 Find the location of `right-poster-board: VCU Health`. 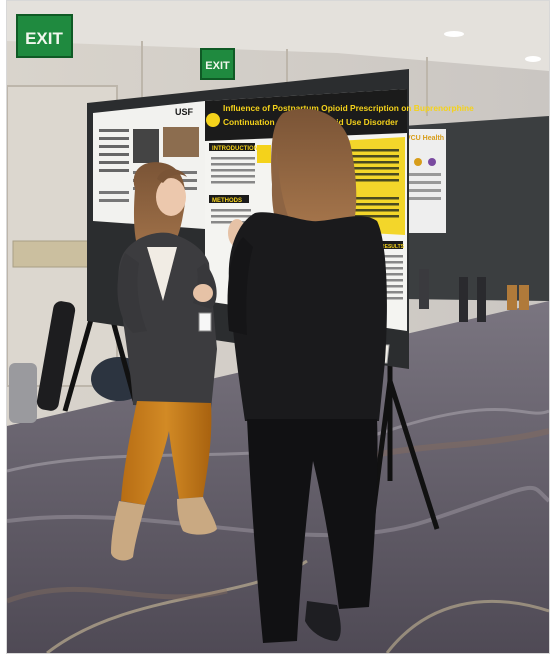

right-poster-board: VCU Health is located at coordinates (476, 208).